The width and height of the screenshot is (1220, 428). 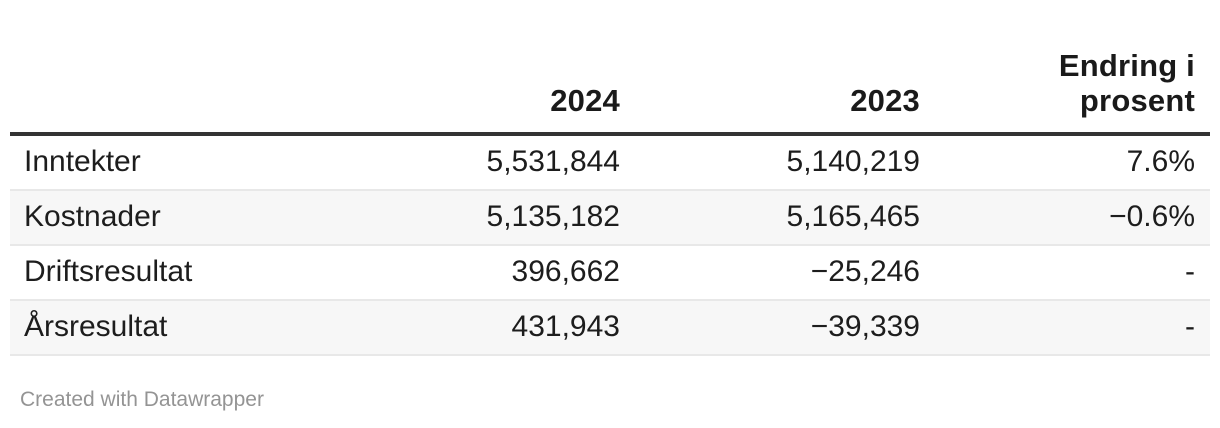 I want to click on table-row-kostnader: Kostnader 5,135,182 5,165,465 −0.6%, so click(x=610, y=218).